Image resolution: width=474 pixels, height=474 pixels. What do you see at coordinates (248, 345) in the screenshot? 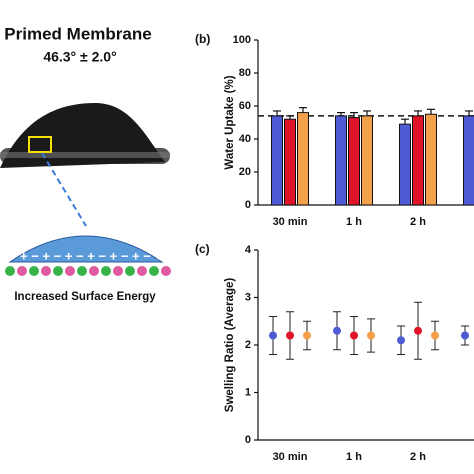
I see `y-tick-label: 2` at bounding box center [248, 345].